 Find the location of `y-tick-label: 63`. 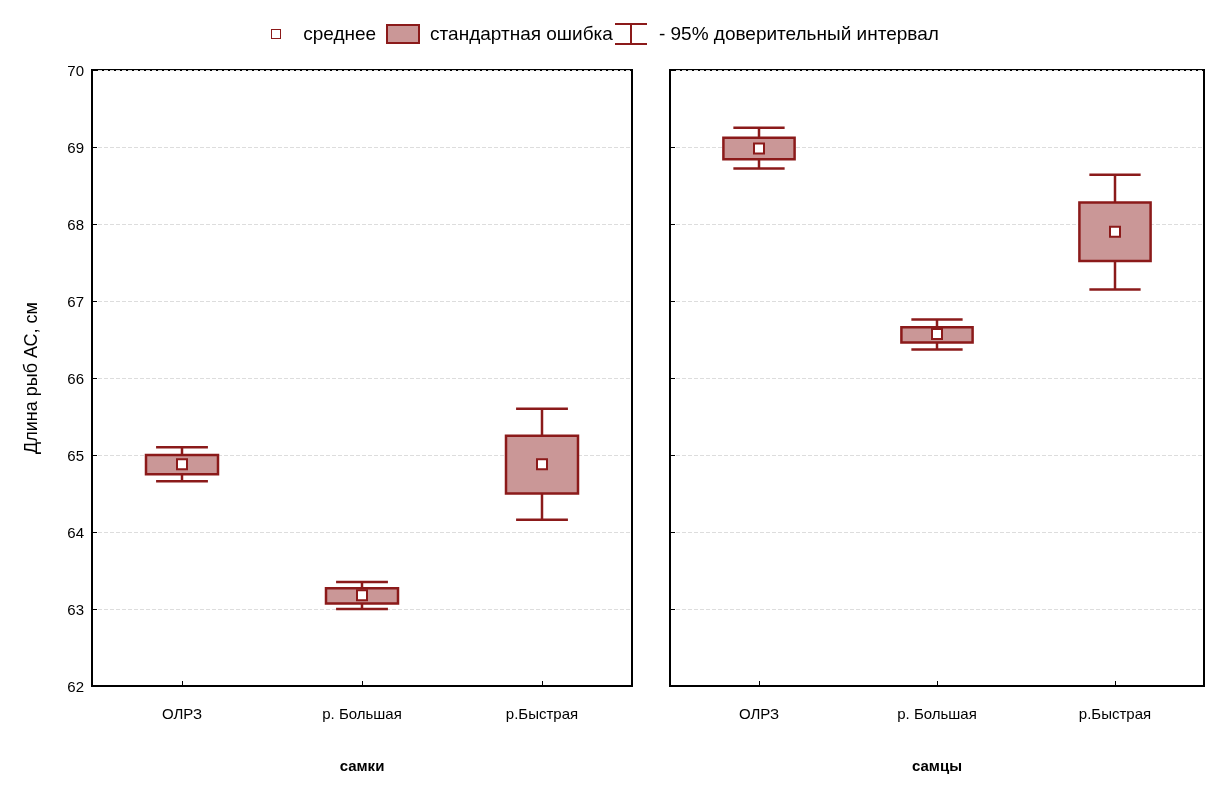

y-tick-label: 63 is located at coordinates (75, 609).